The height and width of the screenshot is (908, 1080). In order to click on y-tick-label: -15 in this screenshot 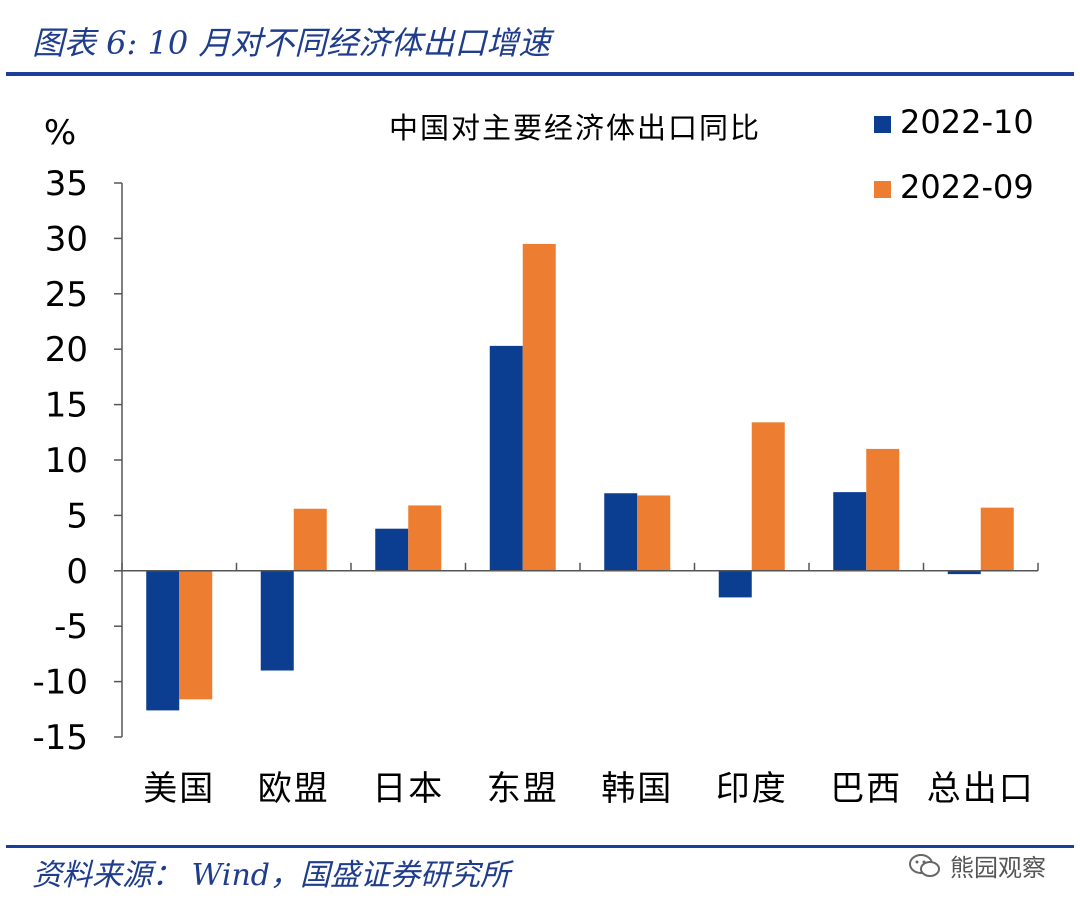, I will do `click(60, 738)`.